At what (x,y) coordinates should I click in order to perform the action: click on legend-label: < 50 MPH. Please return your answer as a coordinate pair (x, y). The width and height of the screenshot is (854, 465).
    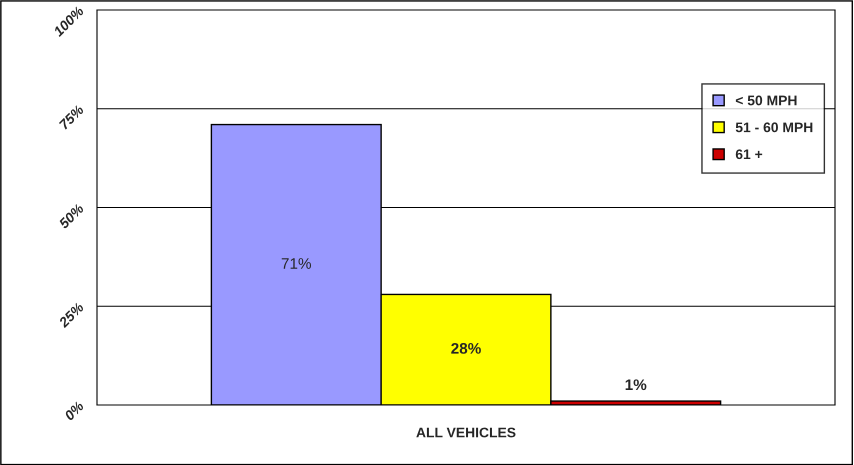
    Looking at the image, I should click on (766, 101).